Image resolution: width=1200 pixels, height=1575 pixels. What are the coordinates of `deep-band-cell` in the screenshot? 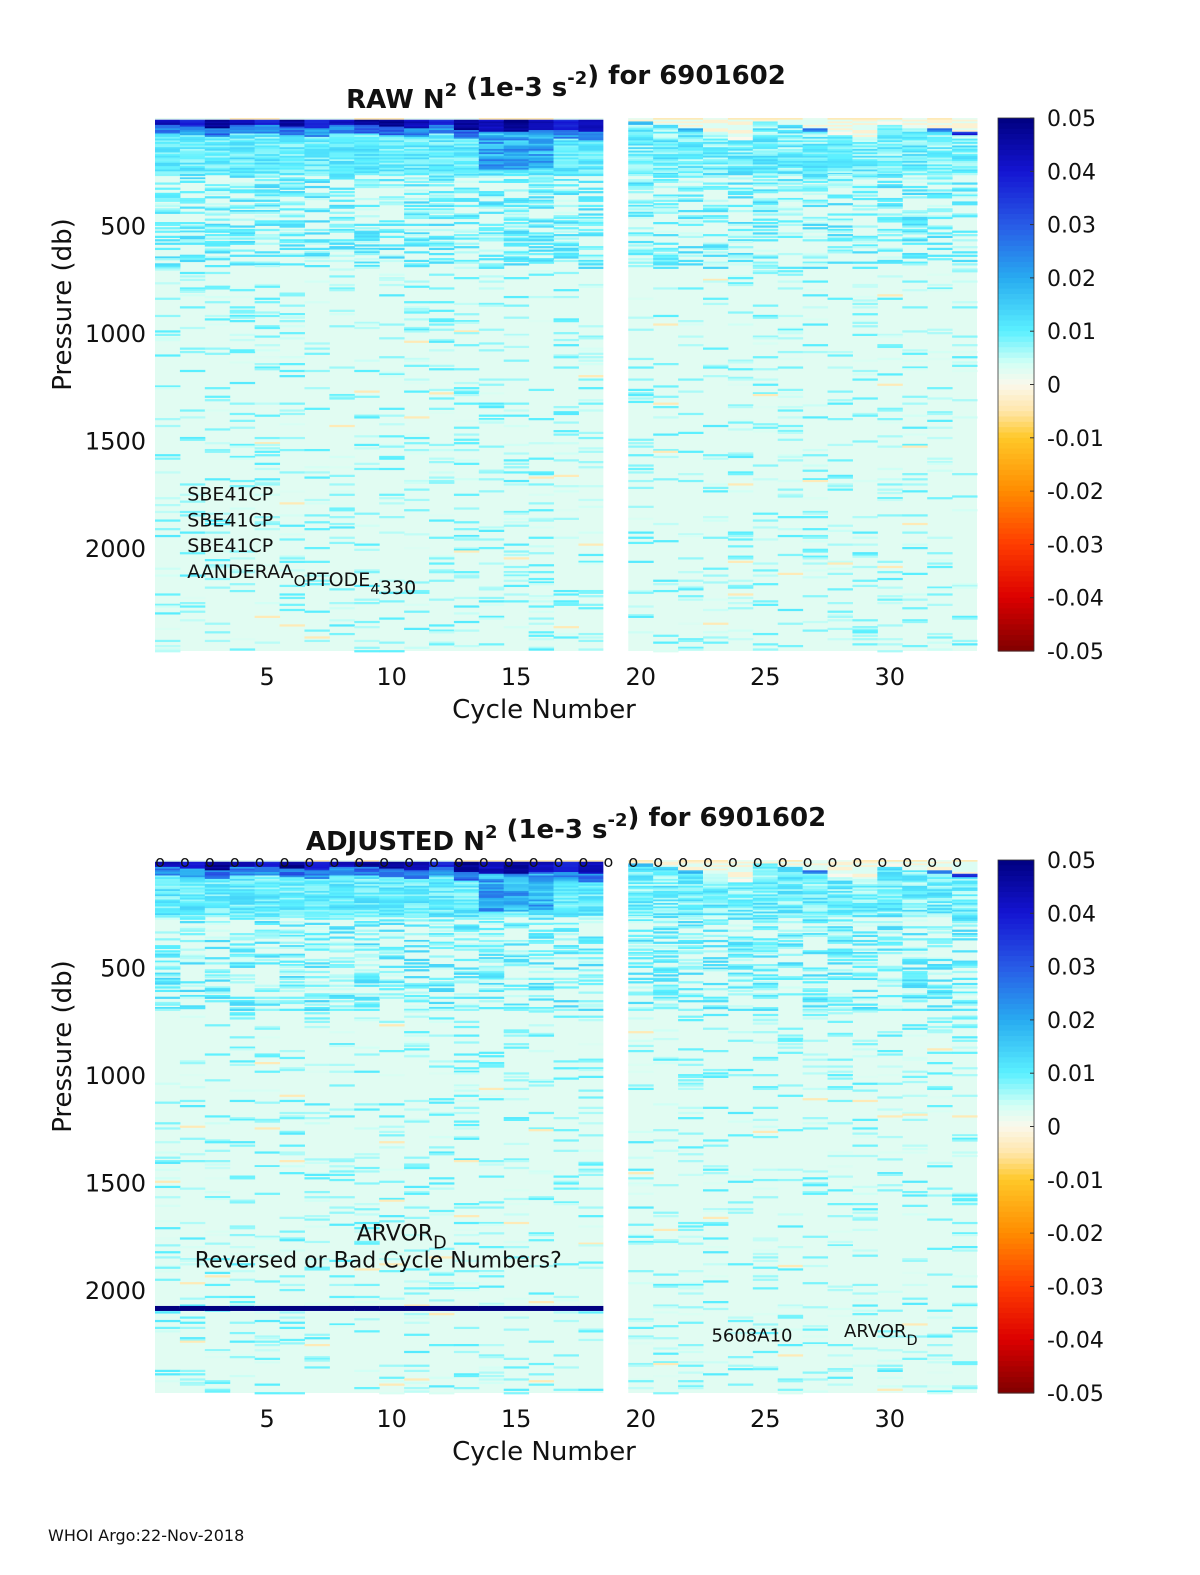 It's located at (168, 1308).